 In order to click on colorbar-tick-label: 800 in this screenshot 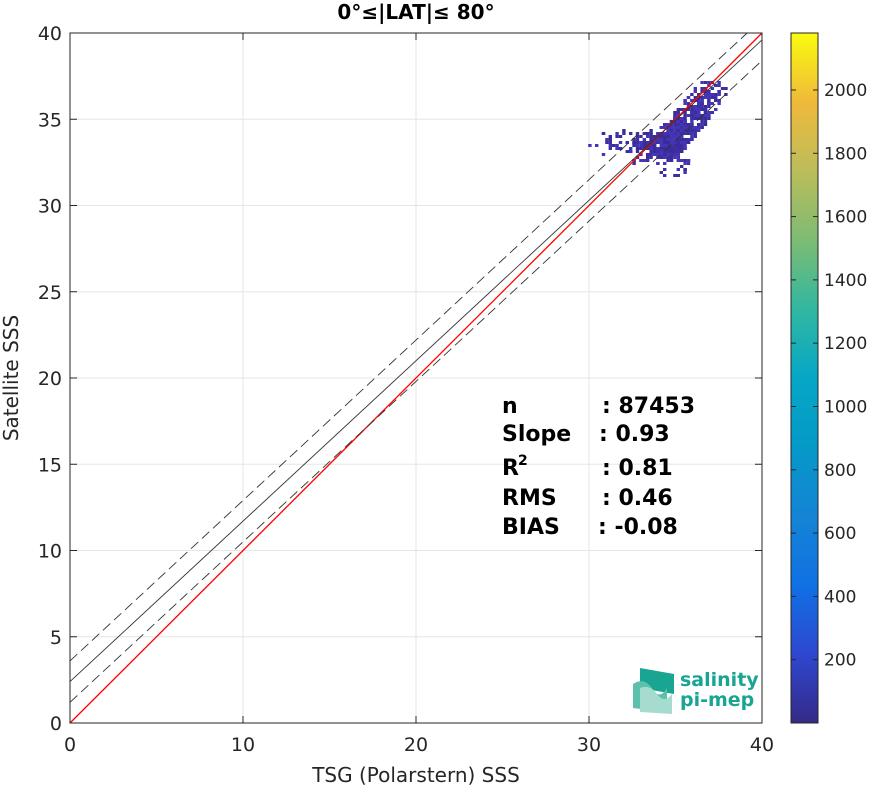, I will do `click(840, 471)`.